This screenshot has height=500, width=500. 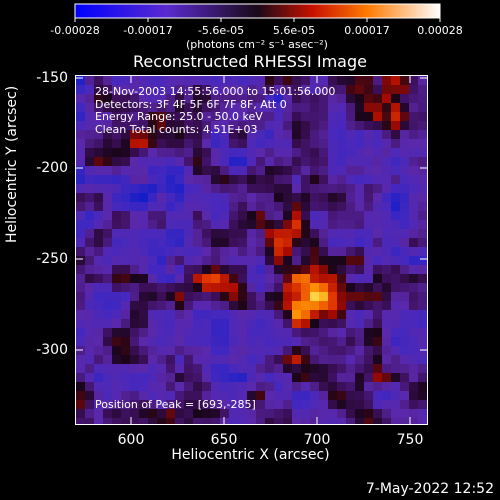 What do you see at coordinates (224, 440) in the screenshot?
I see `x-tick-label: 650` at bounding box center [224, 440].